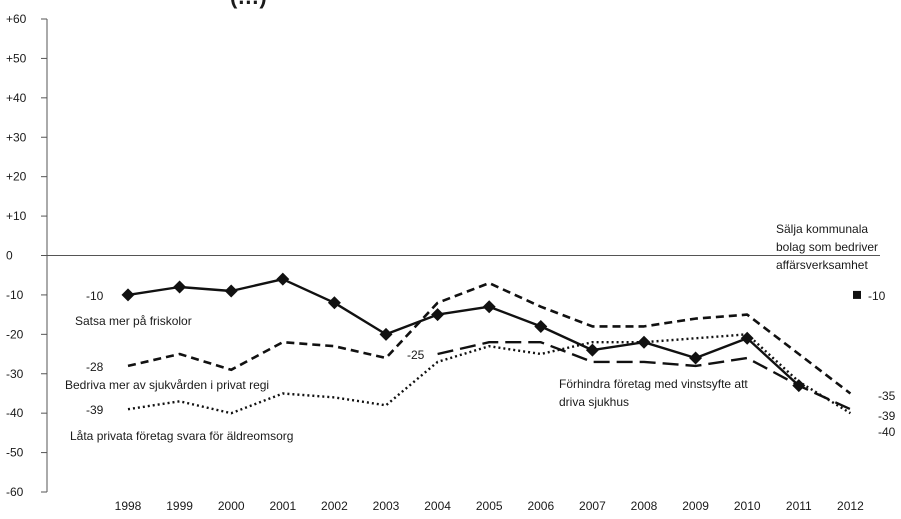 This screenshot has width=901, height=519. I want to click on end-value-label: -39, so click(887, 416).